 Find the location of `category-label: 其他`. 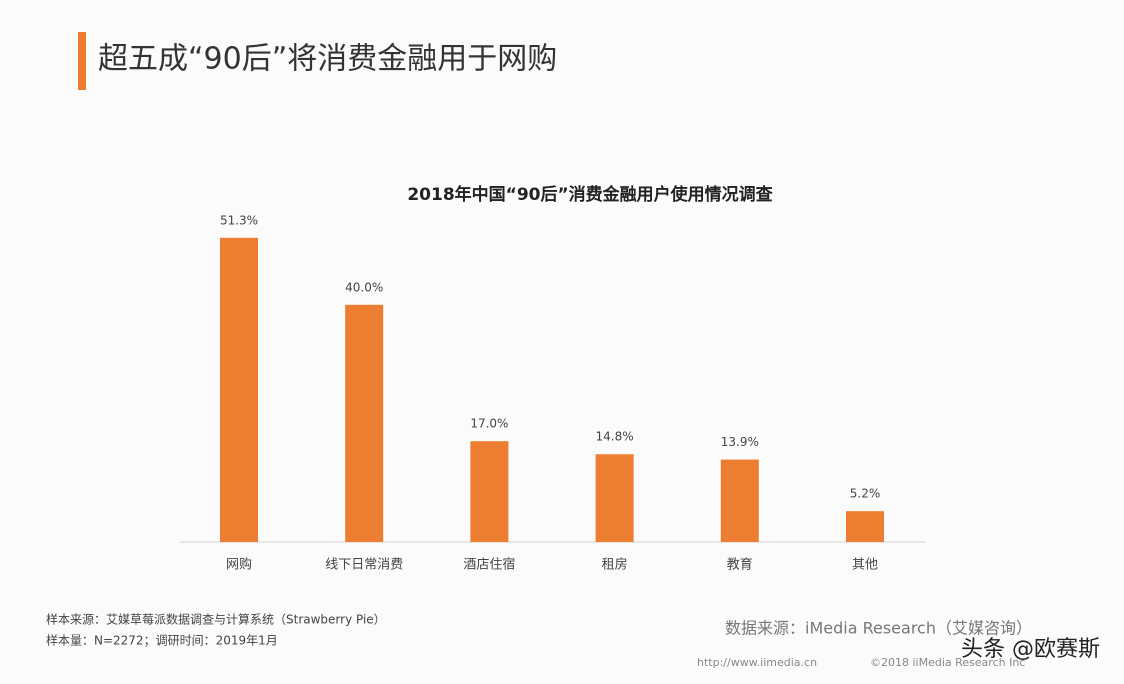

category-label: 其他 is located at coordinates (865, 565).